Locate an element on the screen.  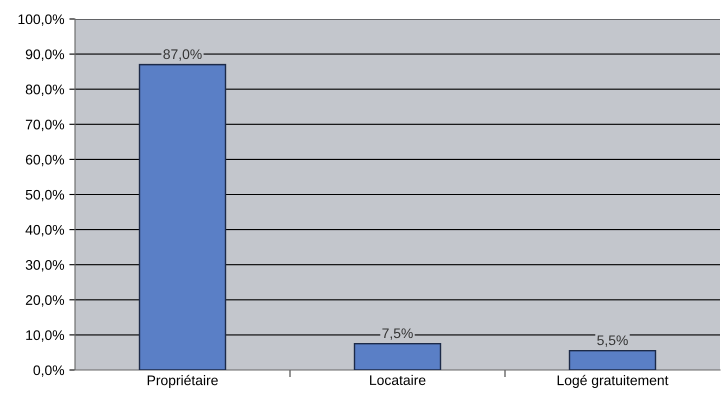
y-tick-label: 30,0% is located at coordinates (45, 266).